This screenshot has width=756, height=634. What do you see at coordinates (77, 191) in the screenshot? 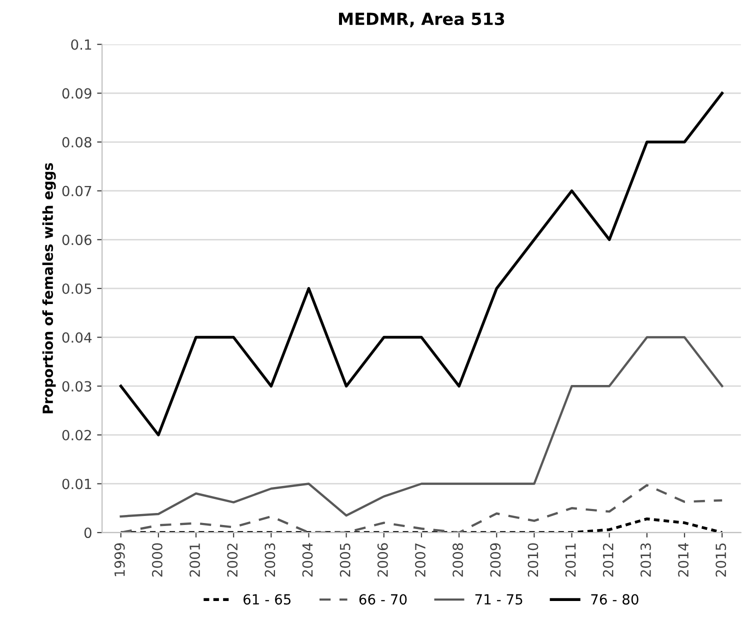
I see `y-tick-label: 0.07` at bounding box center [77, 191].